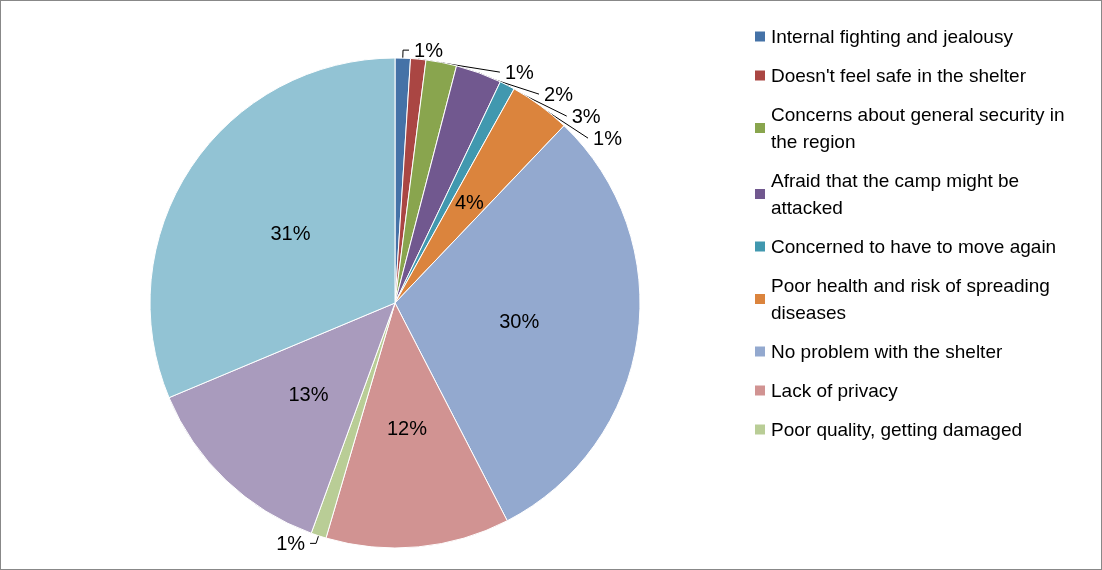 This screenshot has height=570, width=1102. Describe the element at coordinates (887, 351) in the screenshot. I see `legend-label: No problem with the shelter` at that location.